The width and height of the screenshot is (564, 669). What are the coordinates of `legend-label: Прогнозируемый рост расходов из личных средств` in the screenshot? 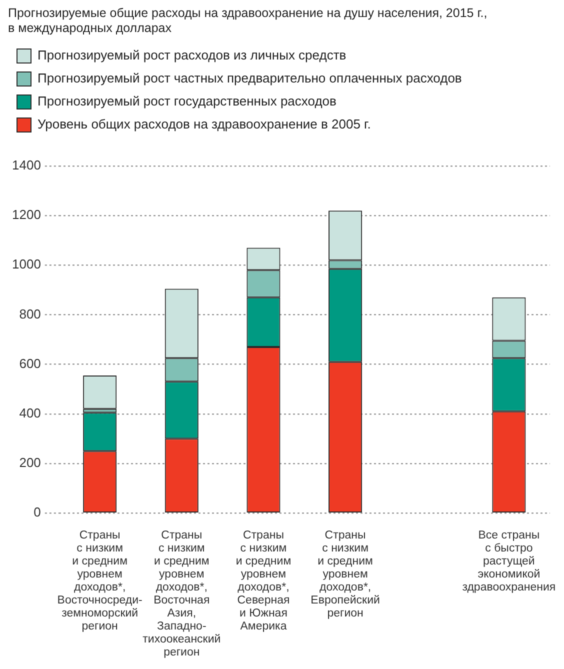 It's located at (192, 55).